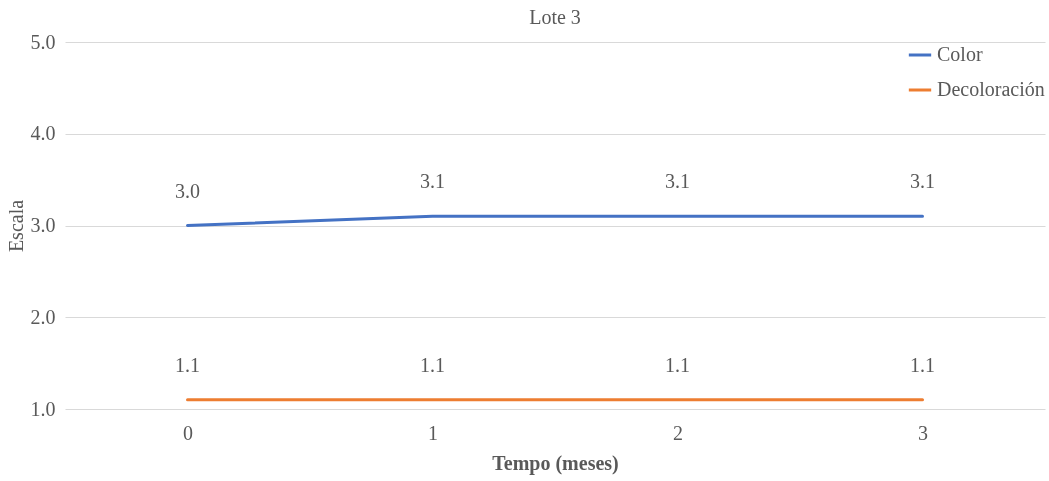 The height and width of the screenshot is (481, 1049). Describe the element at coordinates (555, 463) in the screenshot. I see `x-axis-title: Tempo (meses)` at that location.